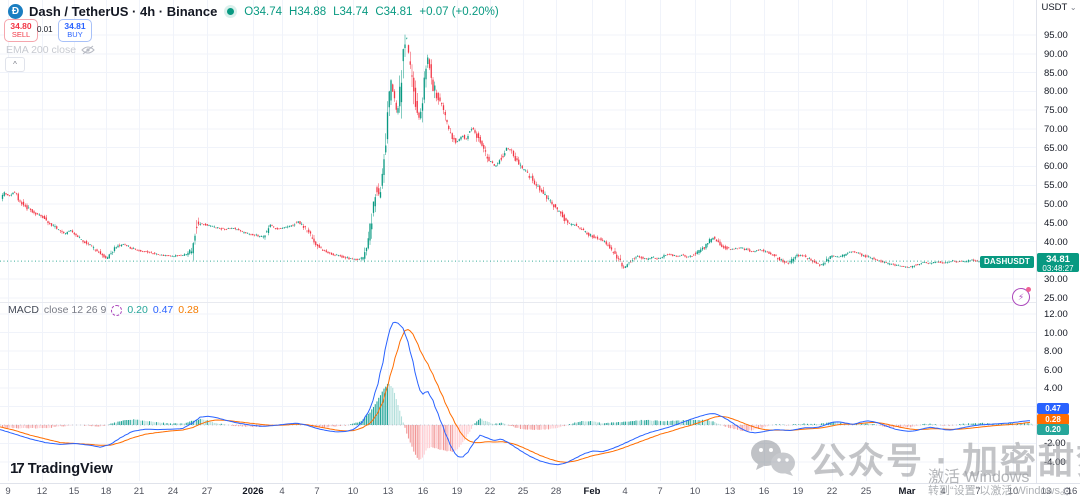 Image resolution: width=1080 pixels, height=499 pixels. What do you see at coordinates (231, 11) in the screenshot?
I see `market-status-icon` at bounding box center [231, 11].